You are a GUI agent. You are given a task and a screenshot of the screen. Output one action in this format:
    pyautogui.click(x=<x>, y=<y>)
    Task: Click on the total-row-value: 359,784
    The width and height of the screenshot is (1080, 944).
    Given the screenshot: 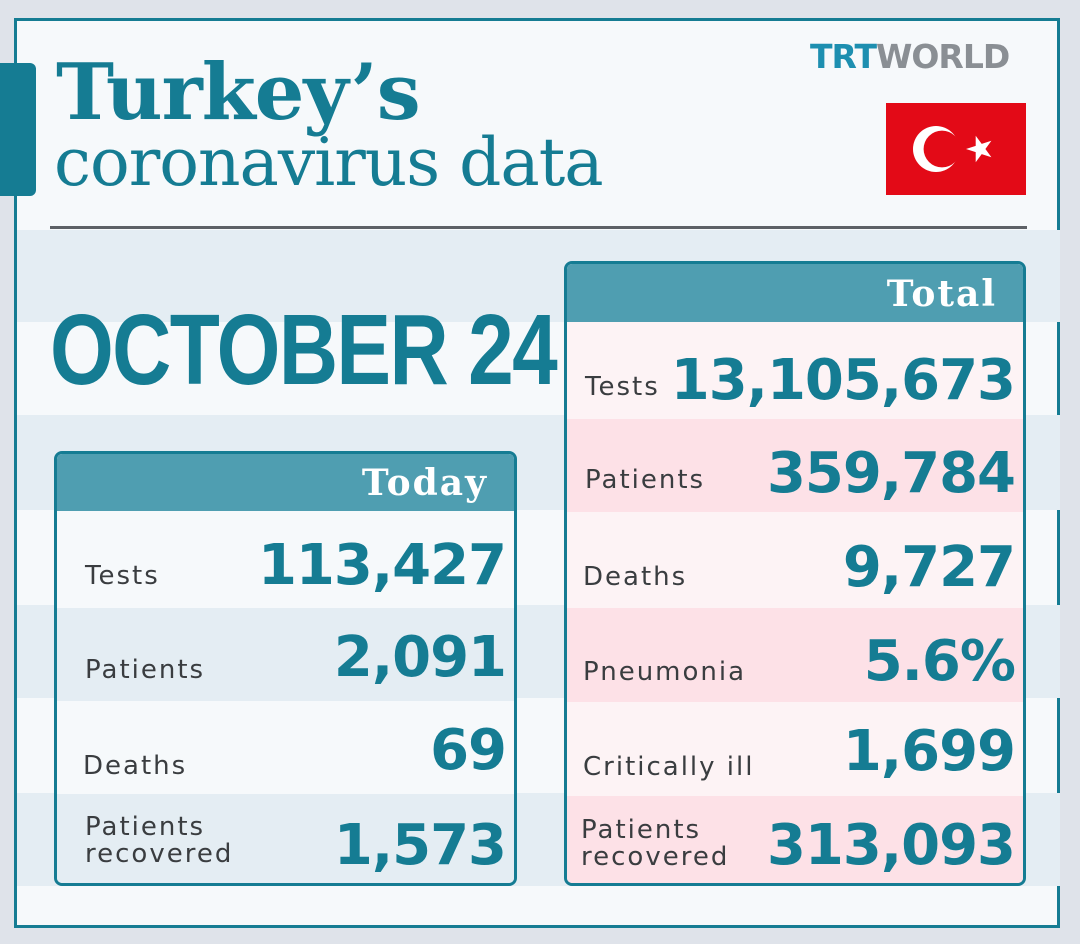 What is the action you would take?
    pyautogui.click(x=891, y=473)
    